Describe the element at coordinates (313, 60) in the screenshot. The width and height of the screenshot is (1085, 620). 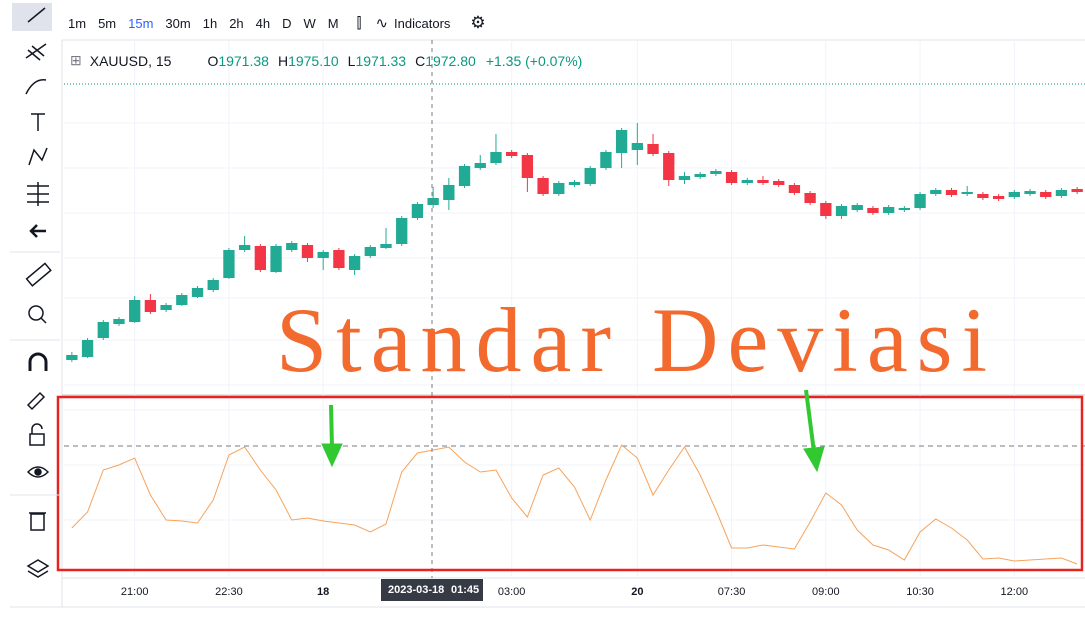
I see `ohlc-value: 1975.10` at that location.